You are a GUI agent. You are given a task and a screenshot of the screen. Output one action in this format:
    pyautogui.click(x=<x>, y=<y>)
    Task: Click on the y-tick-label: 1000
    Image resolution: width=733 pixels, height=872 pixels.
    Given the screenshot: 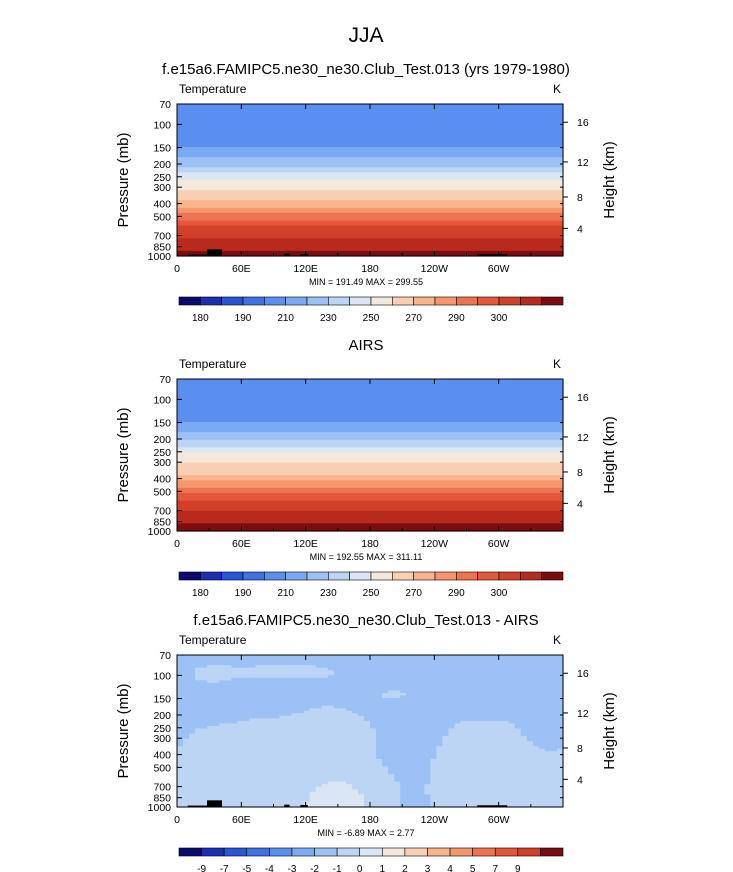 What is the action you would take?
    pyautogui.click(x=160, y=257)
    